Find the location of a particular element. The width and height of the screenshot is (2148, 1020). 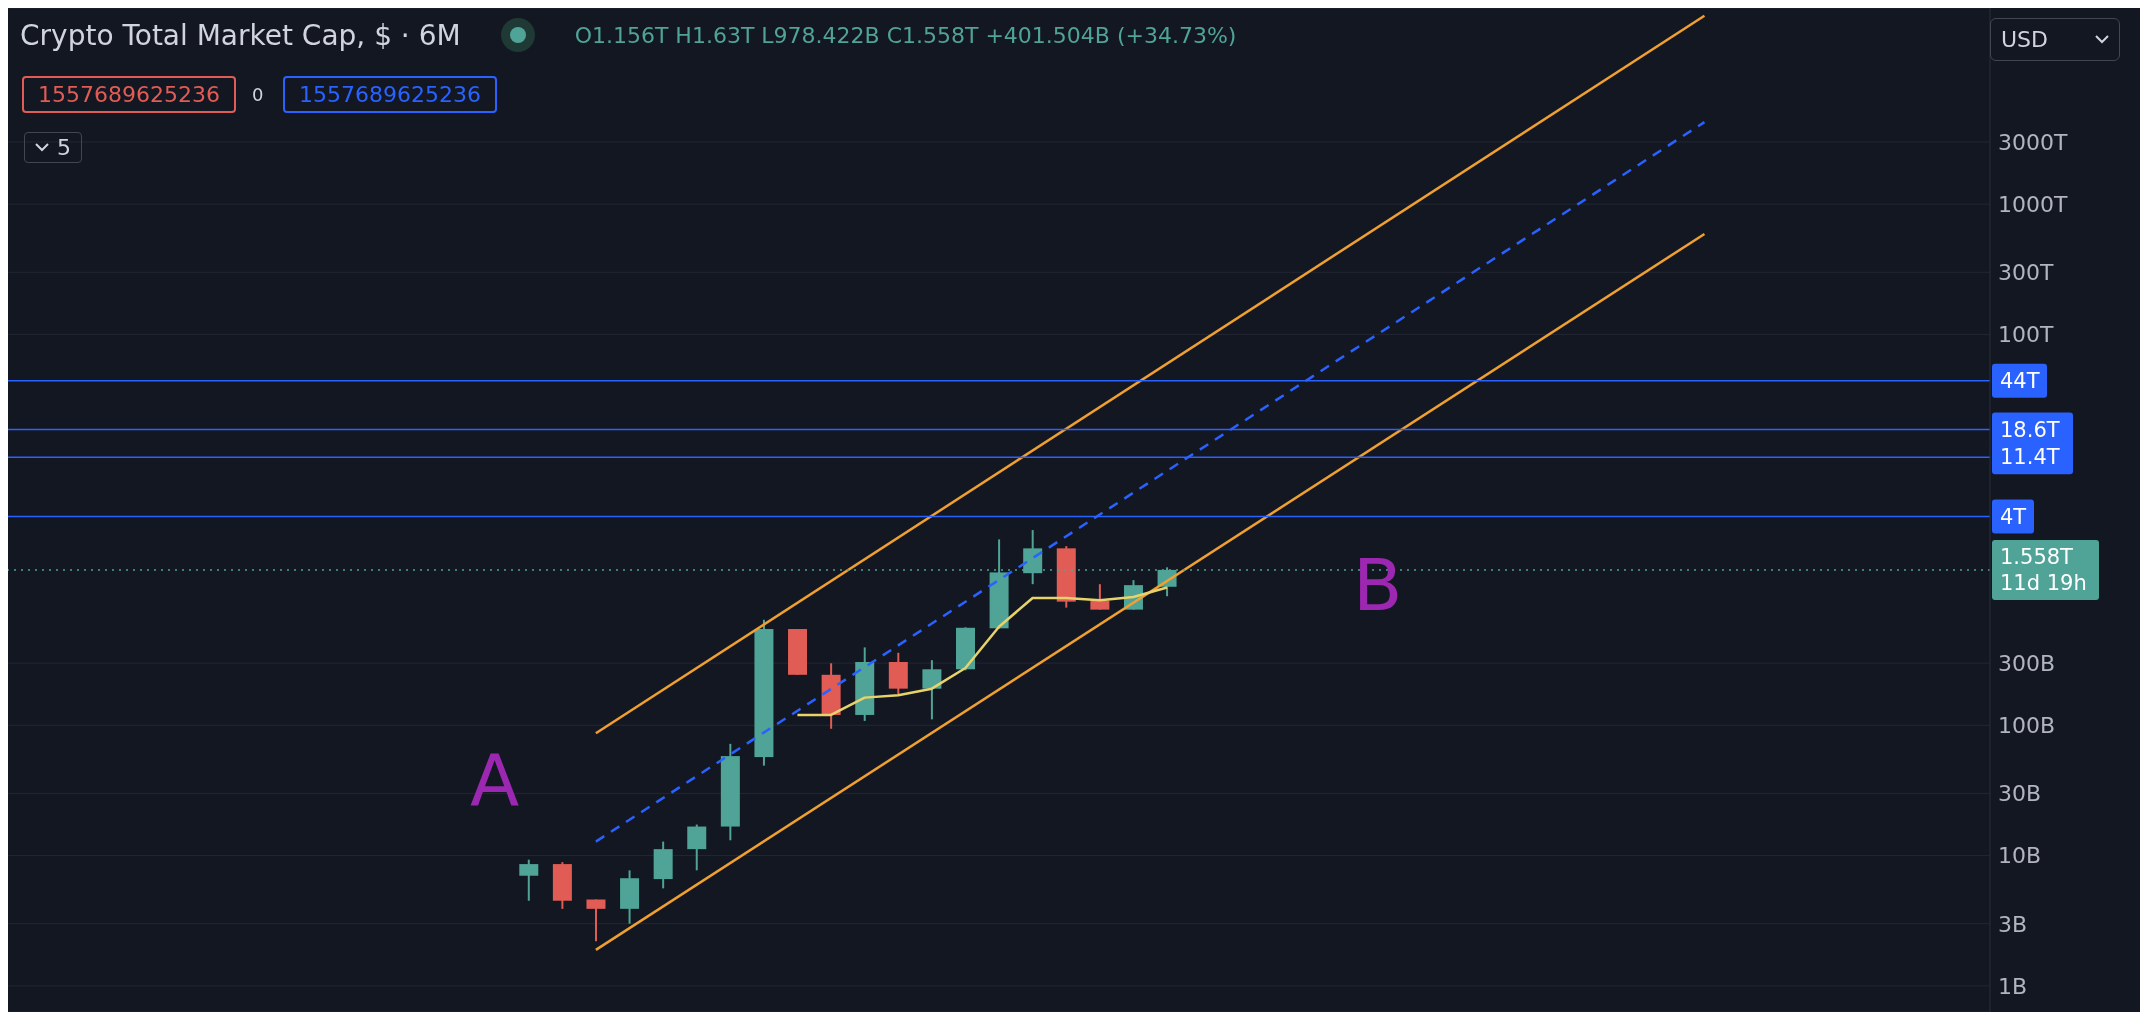

text: O1.156T H1.63T L978.422B C1.558T +401.504B (+34.73%) is located at coordinates (905, 35).